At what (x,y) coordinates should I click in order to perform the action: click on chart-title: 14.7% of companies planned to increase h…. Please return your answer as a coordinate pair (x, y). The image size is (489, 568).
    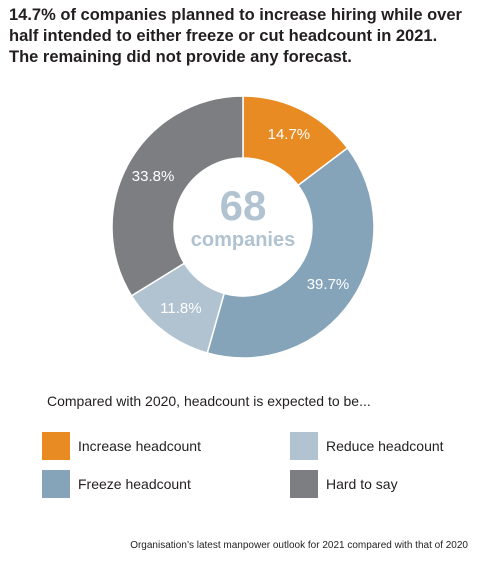
    Looking at the image, I should click on (245, 36).